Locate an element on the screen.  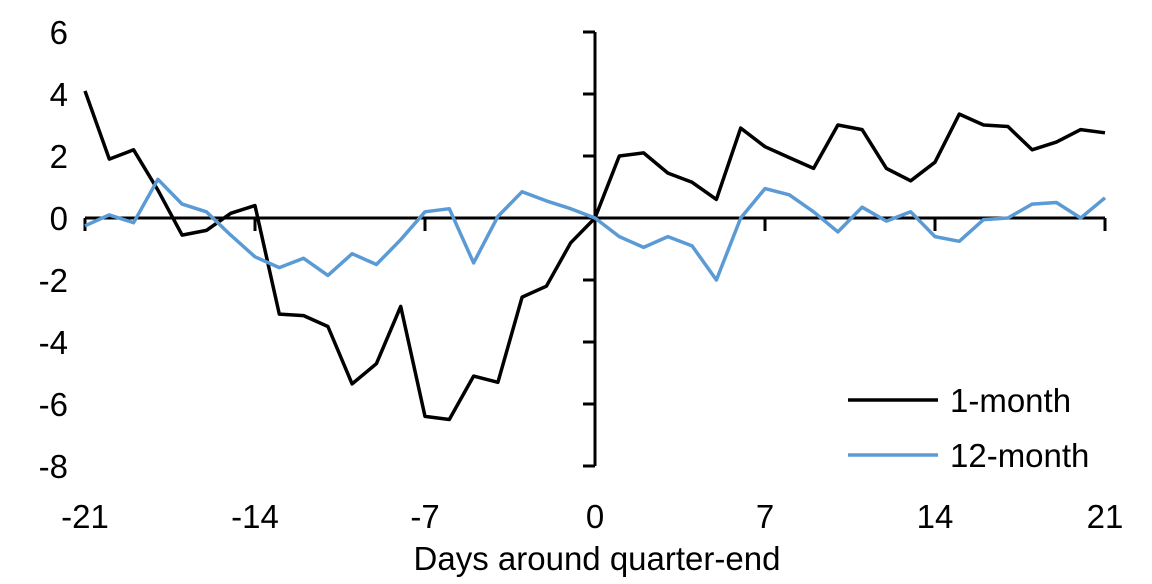
y-tick-label: 2 is located at coordinates (59, 156).